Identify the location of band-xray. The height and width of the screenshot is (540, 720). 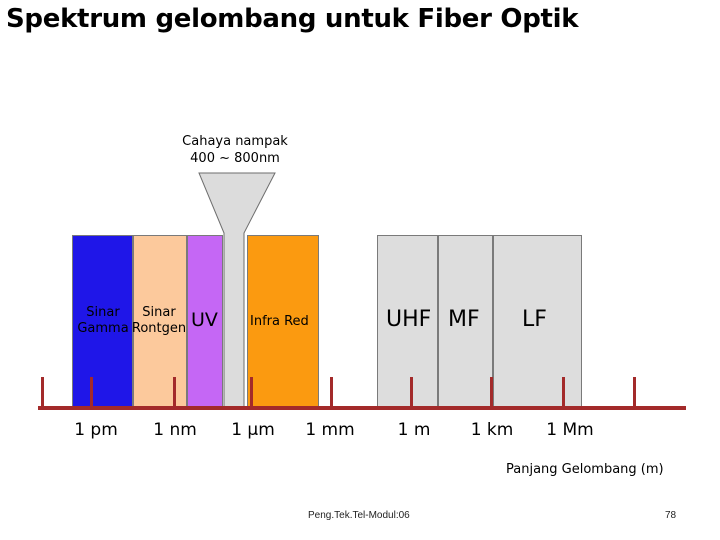
(160, 321).